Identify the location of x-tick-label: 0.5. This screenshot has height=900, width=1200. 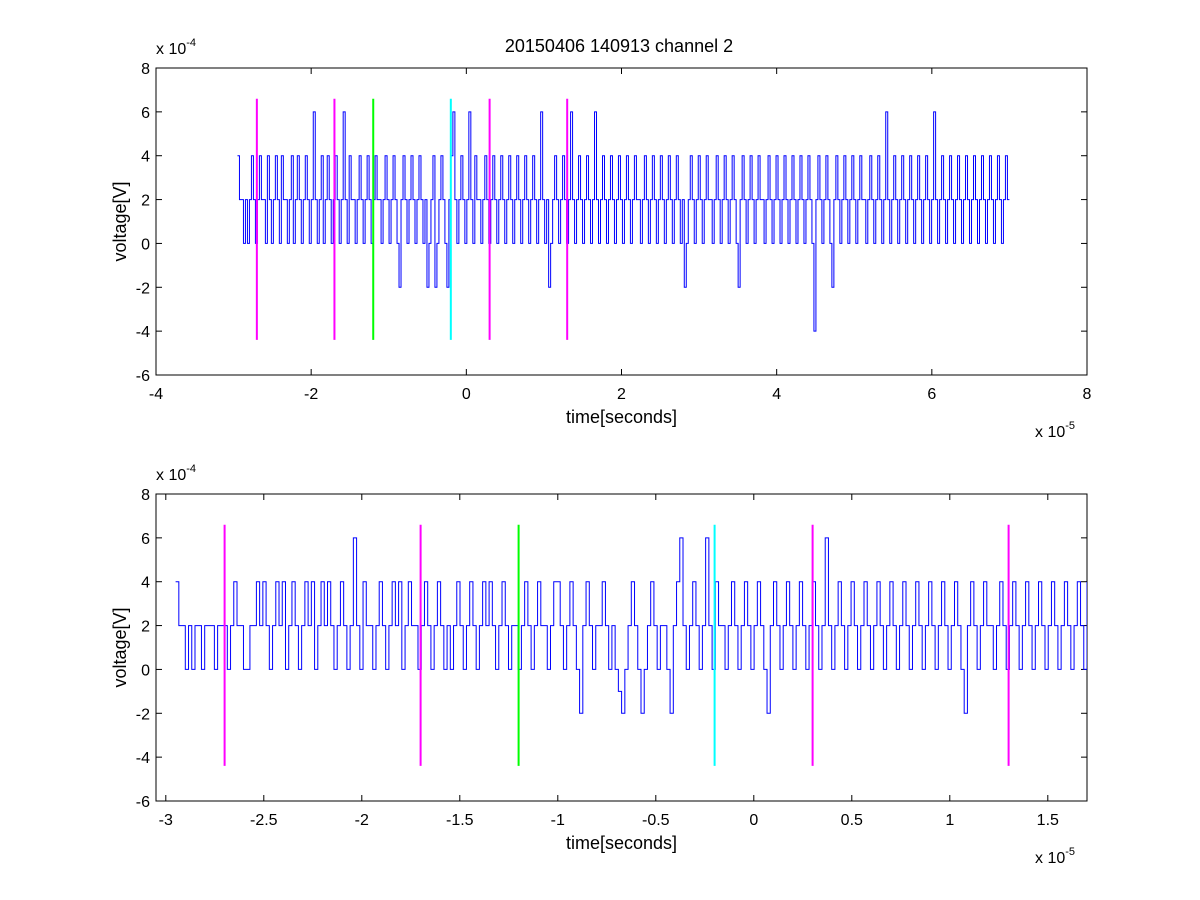
(852, 820).